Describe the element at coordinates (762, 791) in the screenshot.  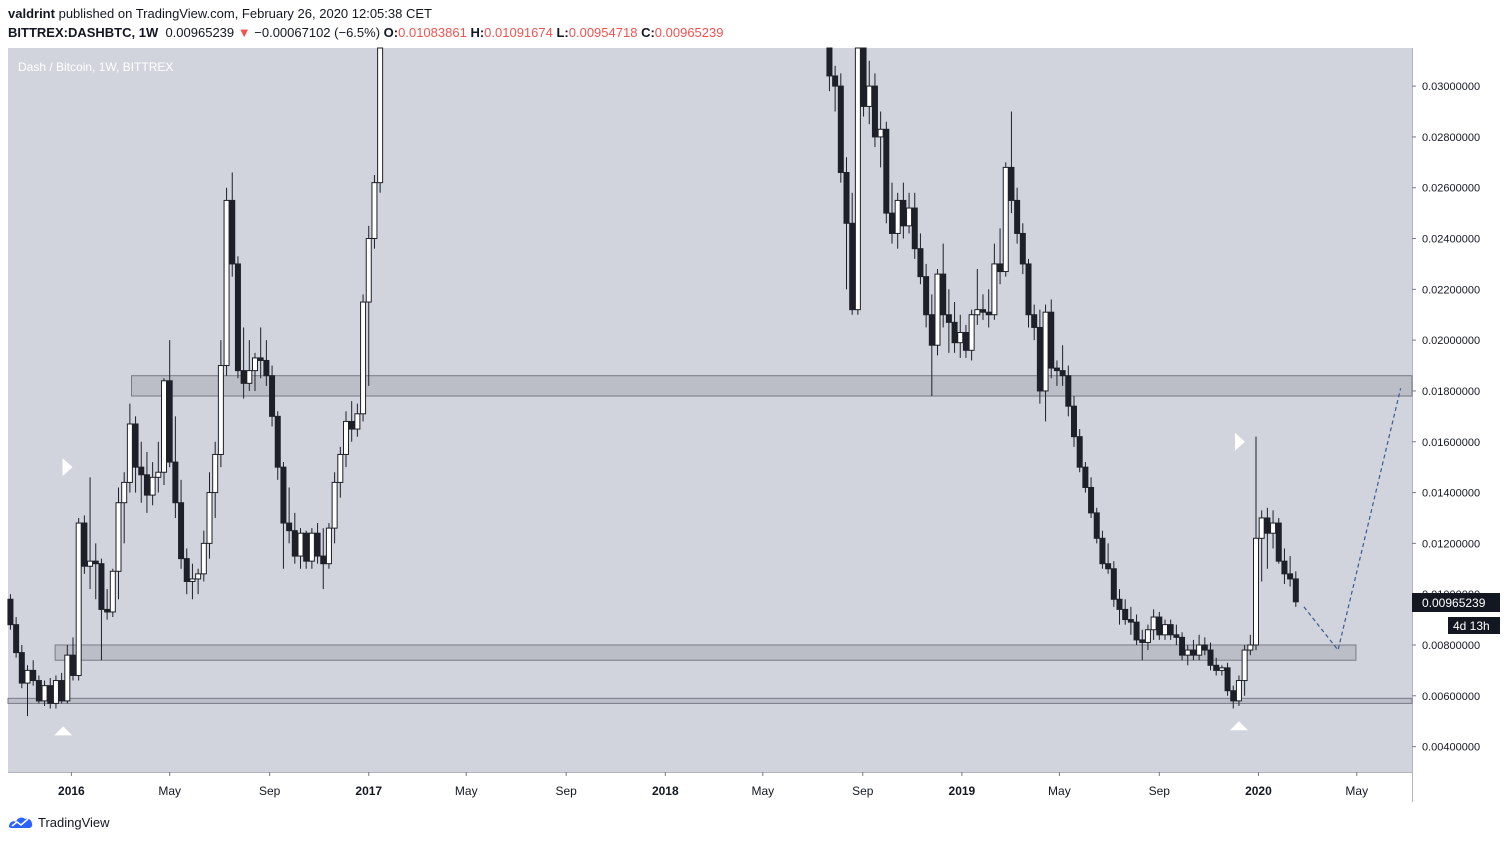
I see `time-tick-label: May` at that location.